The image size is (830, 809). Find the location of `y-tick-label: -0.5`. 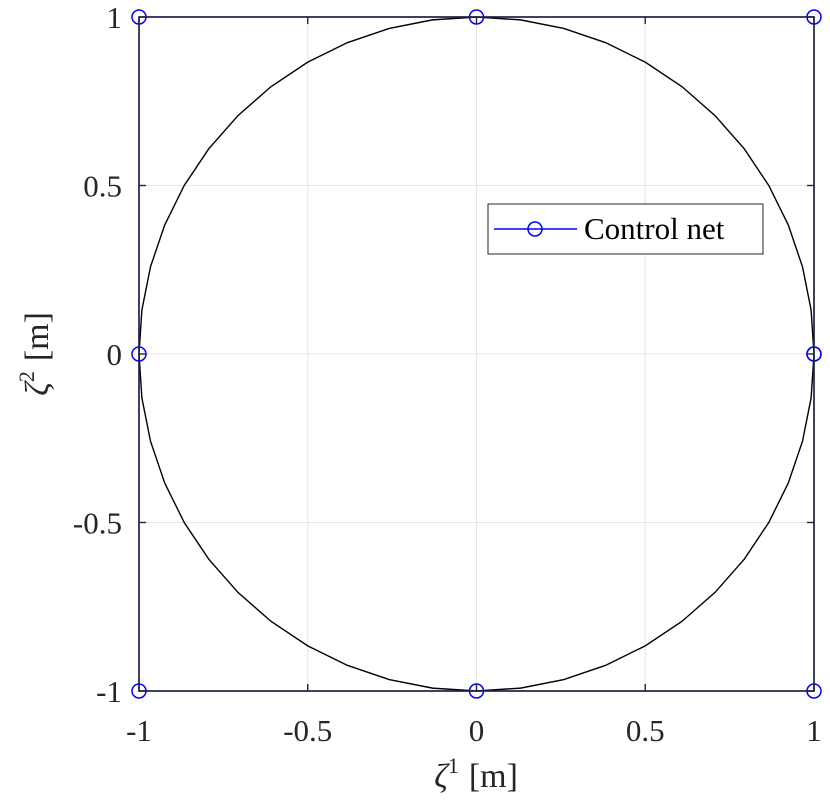

y-tick-label: -0.5 is located at coordinates (97, 523).